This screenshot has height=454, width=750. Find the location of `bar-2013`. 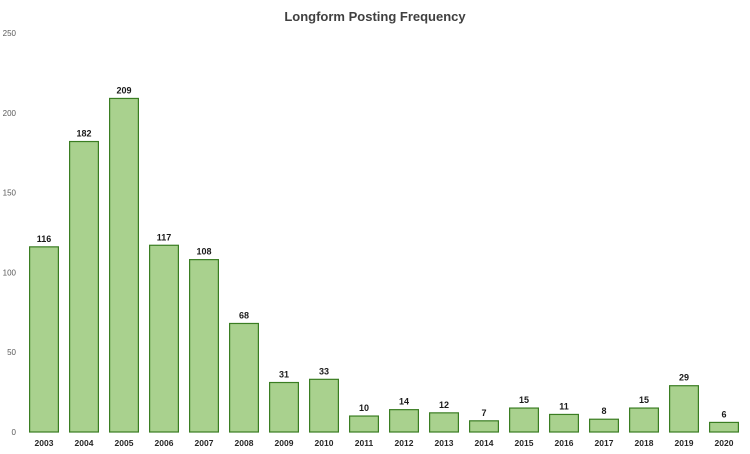

bar-2013 is located at coordinates (444, 422).